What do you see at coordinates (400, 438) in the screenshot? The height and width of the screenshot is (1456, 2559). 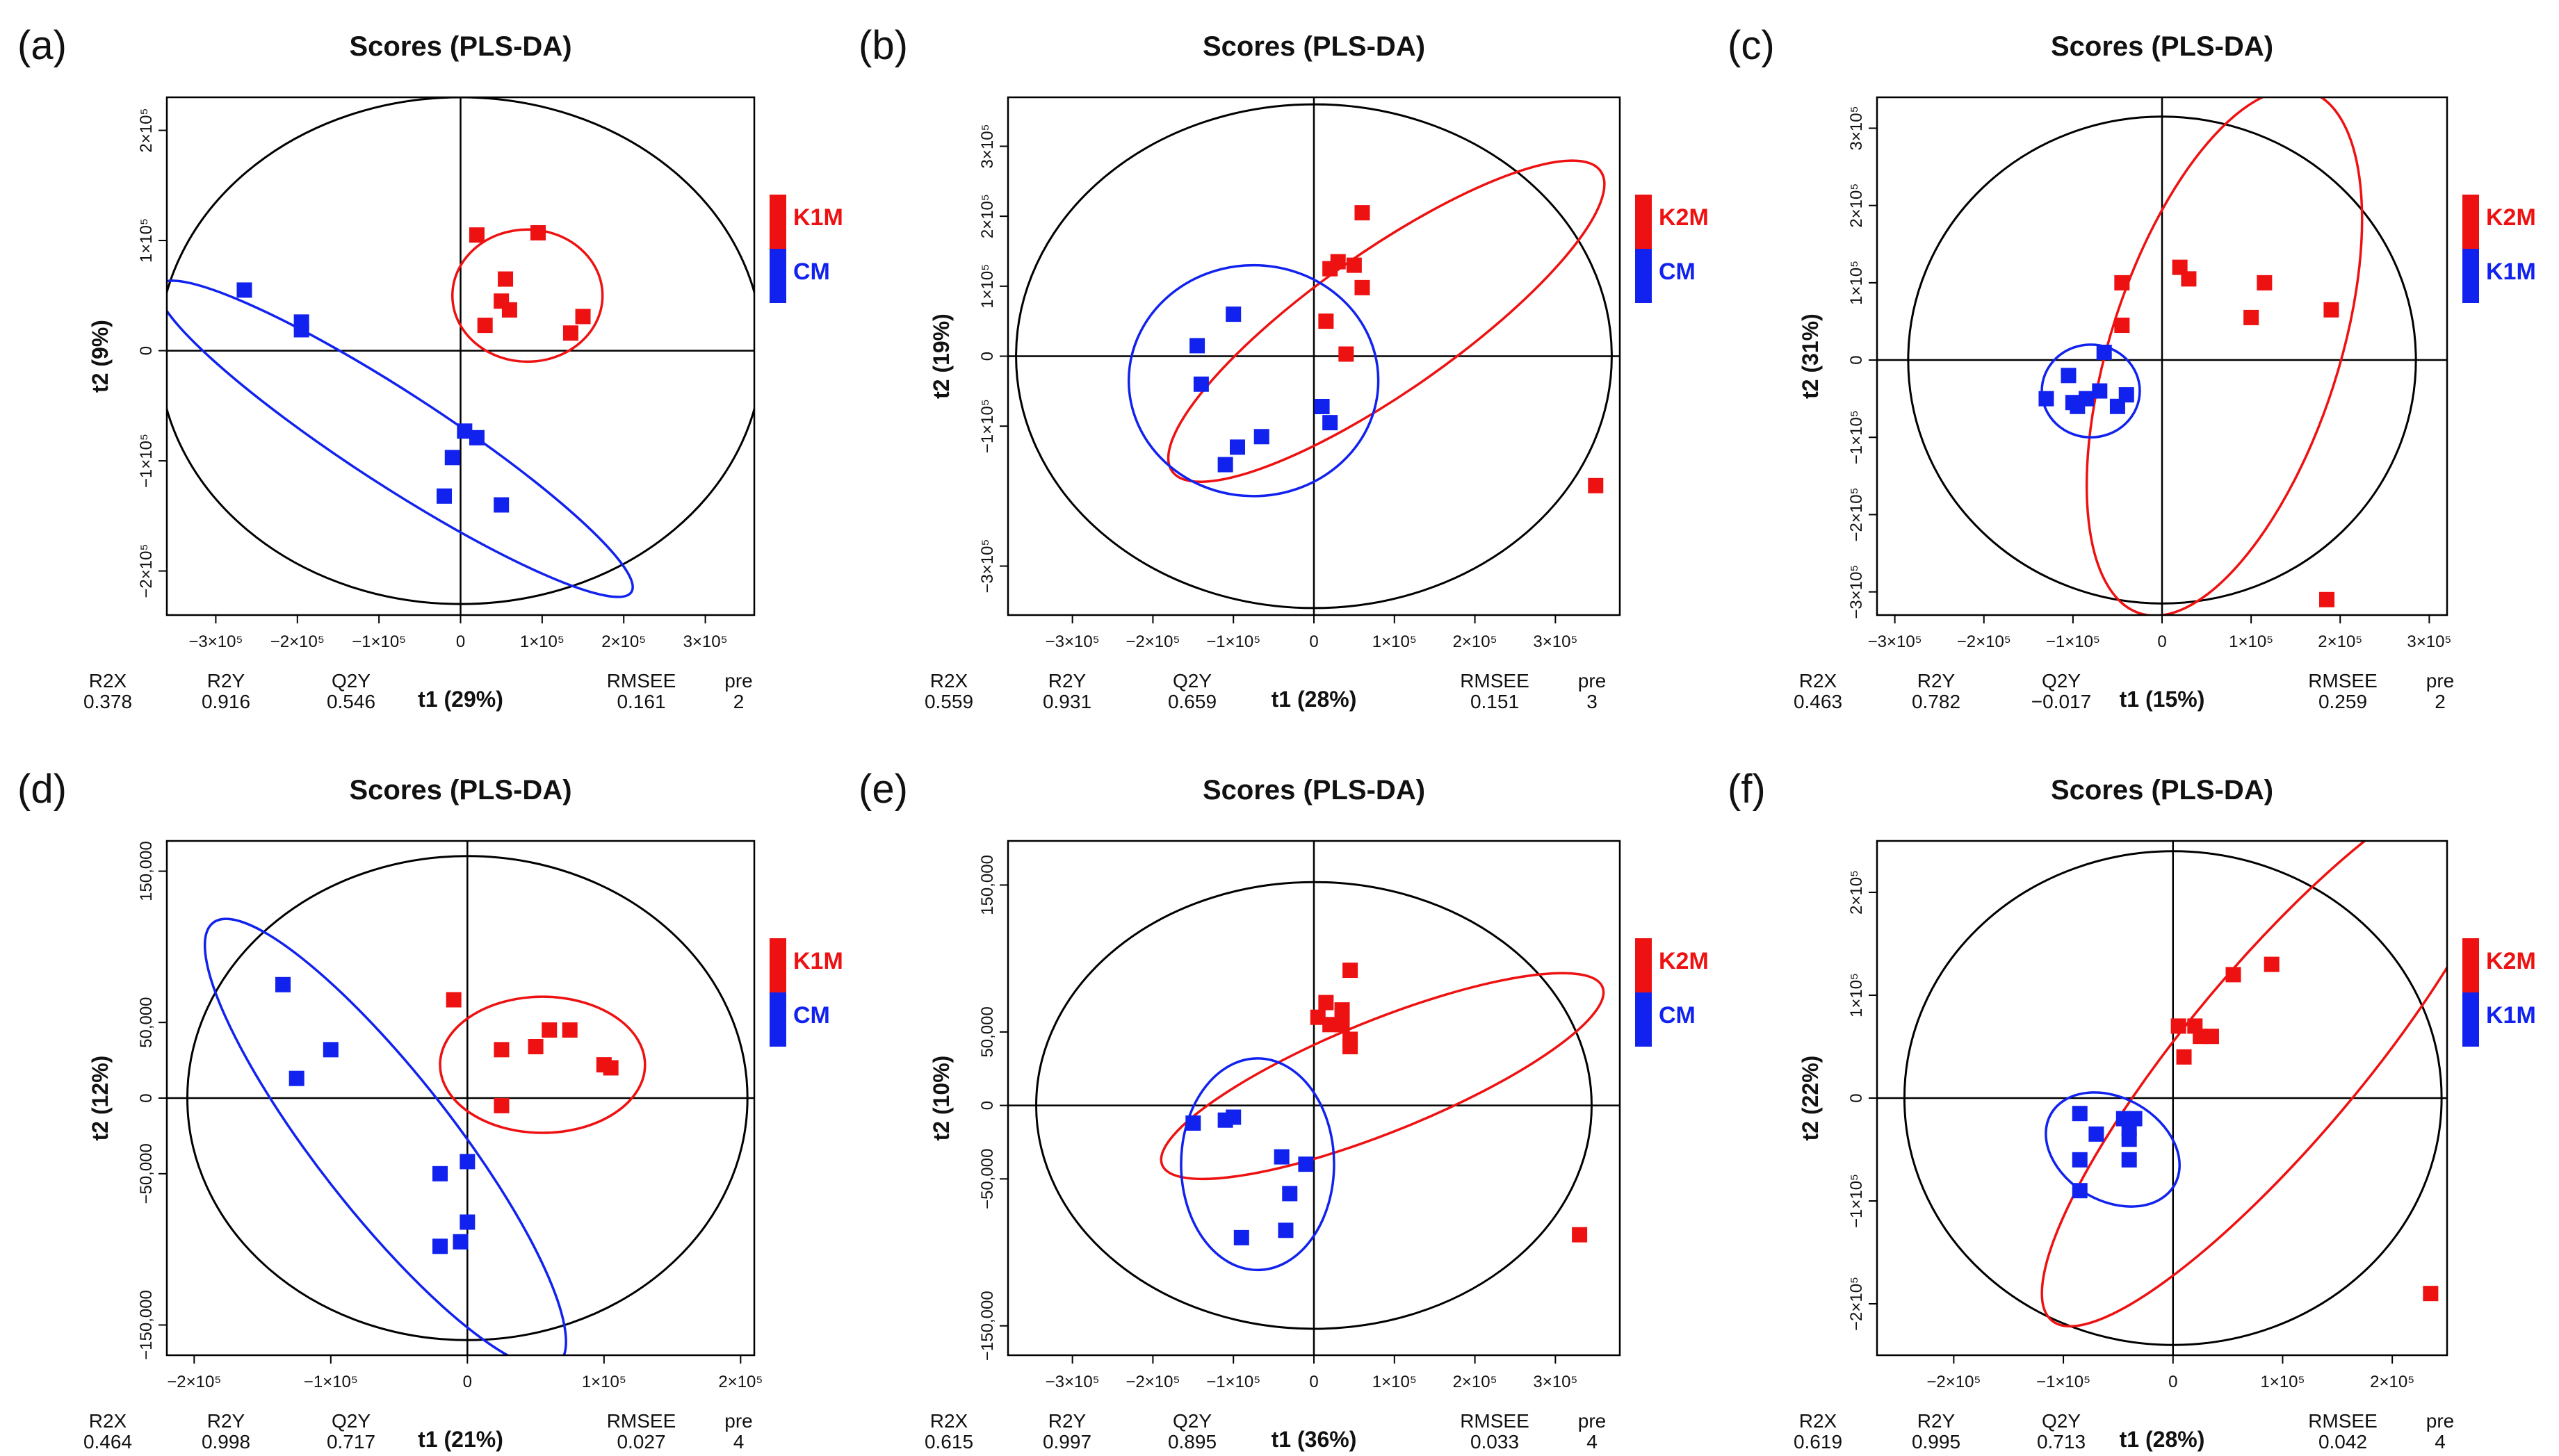 I see `group-ellipse-cm` at bounding box center [400, 438].